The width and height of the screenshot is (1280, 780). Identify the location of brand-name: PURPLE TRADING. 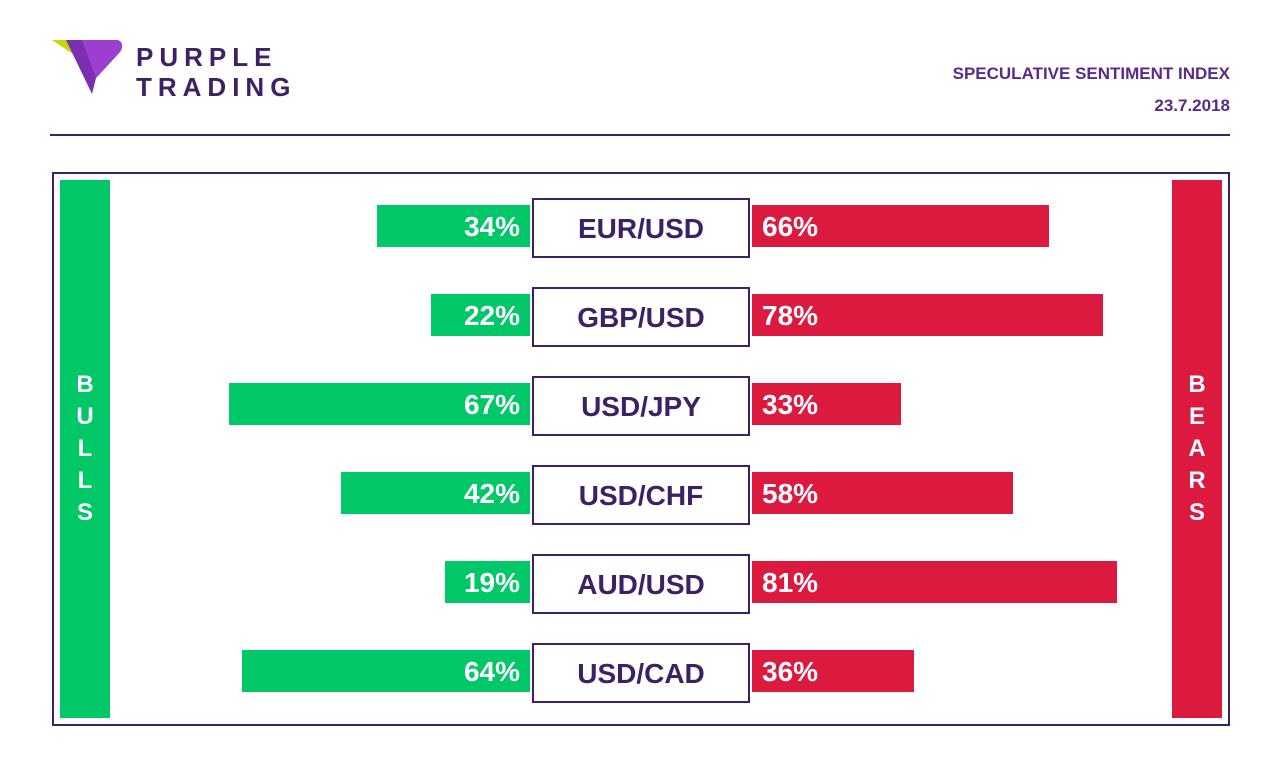
(216, 72).